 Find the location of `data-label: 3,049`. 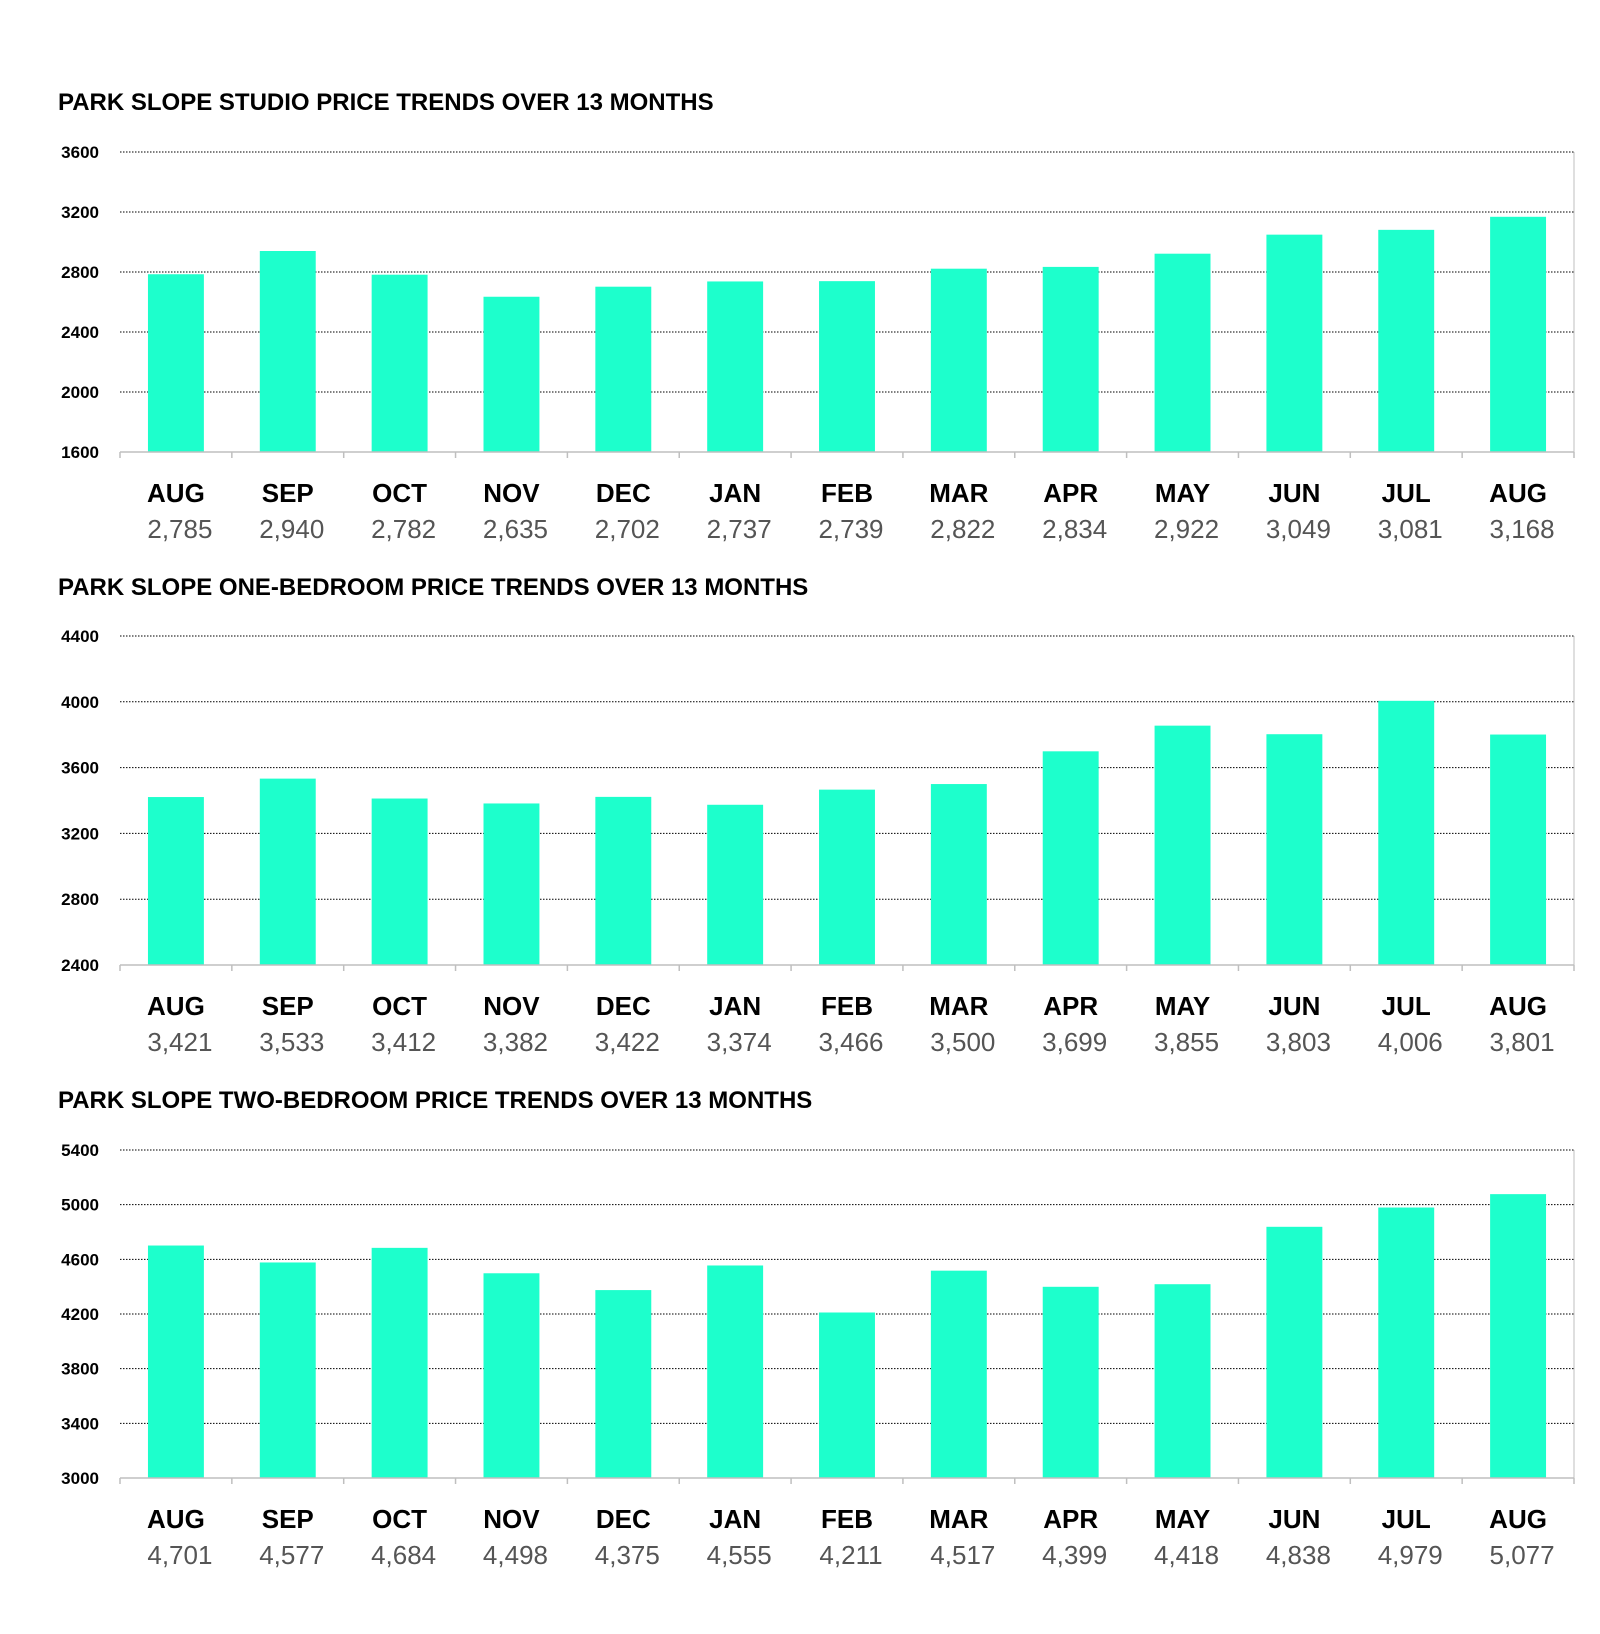

data-label: 3,049 is located at coordinates (1298, 529).